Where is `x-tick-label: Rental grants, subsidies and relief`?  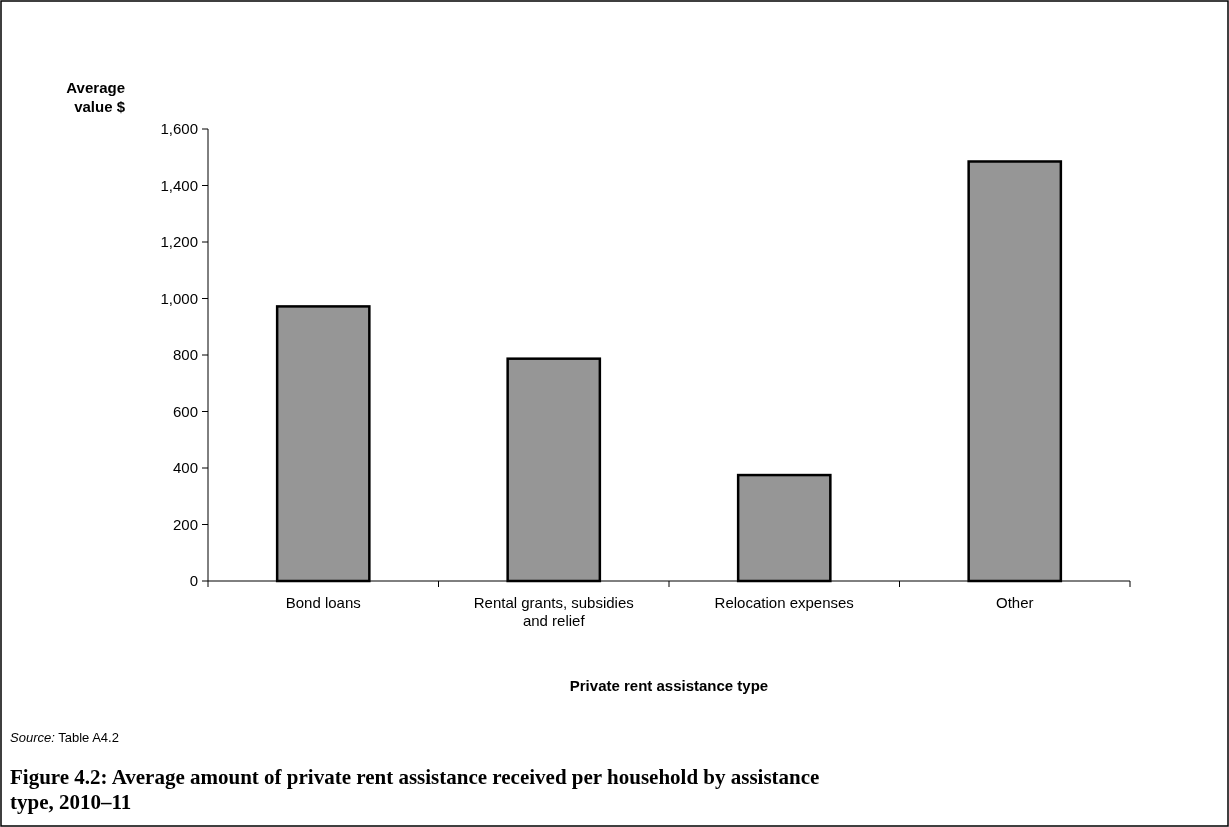
x-tick-label: Rental grants, subsidies and relief is located at coordinates (553, 611).